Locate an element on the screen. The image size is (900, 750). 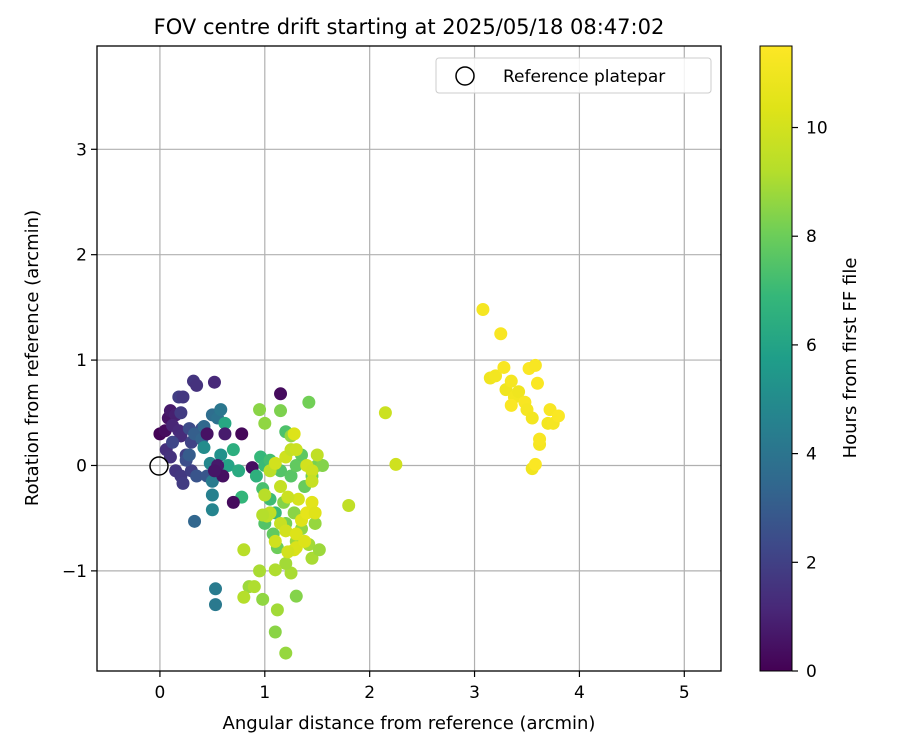
y-tick-label: −1 is located at coordinates (74, 572).